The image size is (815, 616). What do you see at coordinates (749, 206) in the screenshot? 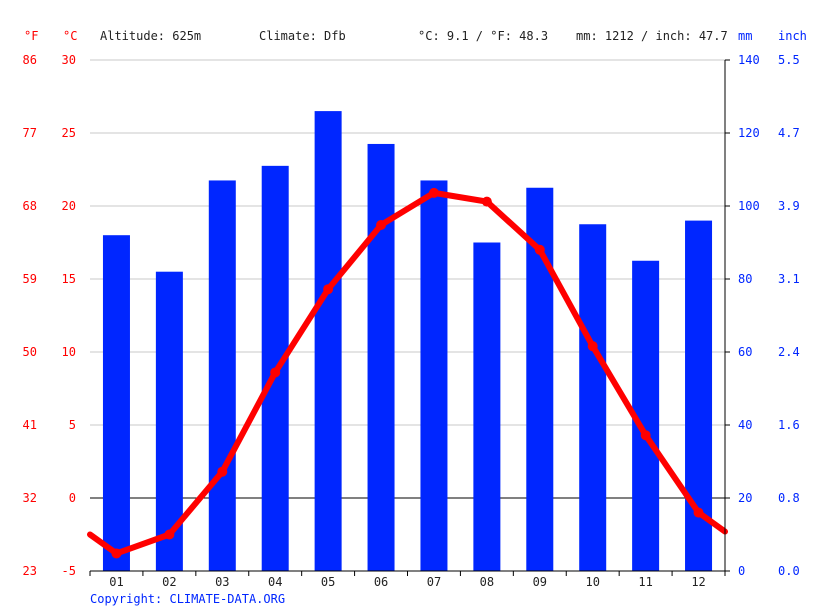
I see `y-right-mm-label: 100` at bounding box center [749, 206].